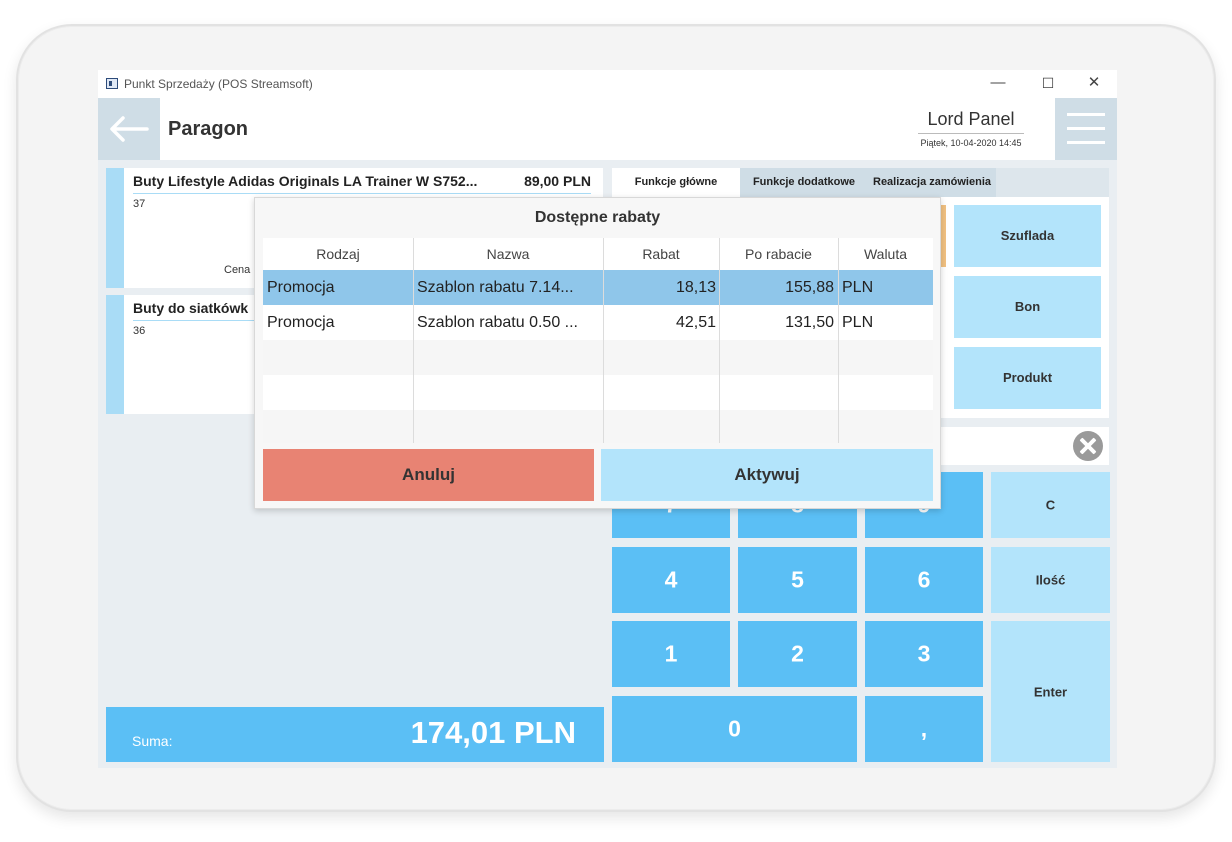 The image size is (1232, 842). Describe the element at coordinates (924, 654) in the screenshot. I see `key-3: 3` at that location.